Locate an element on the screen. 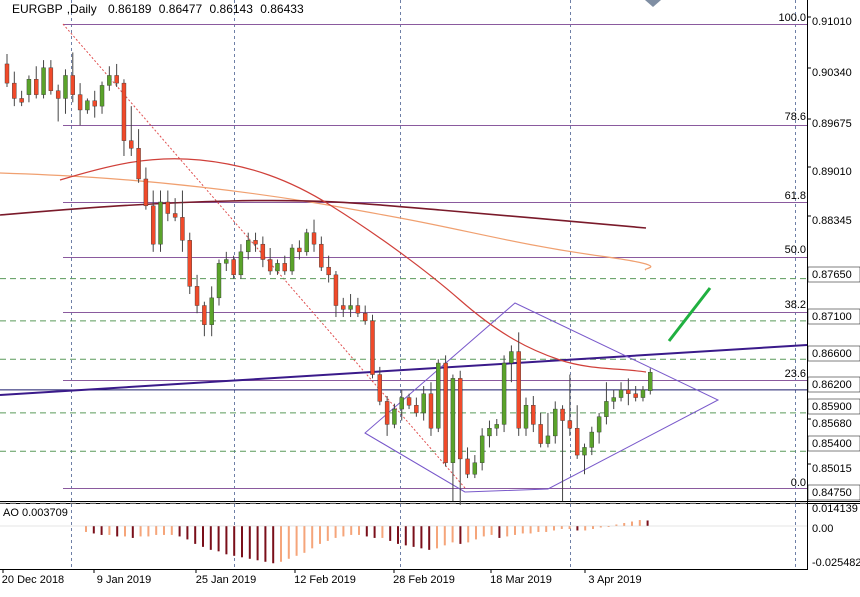 This screenshot has height=597, width=860. price-label: 0.86200 is located at coordinates (832, 385).